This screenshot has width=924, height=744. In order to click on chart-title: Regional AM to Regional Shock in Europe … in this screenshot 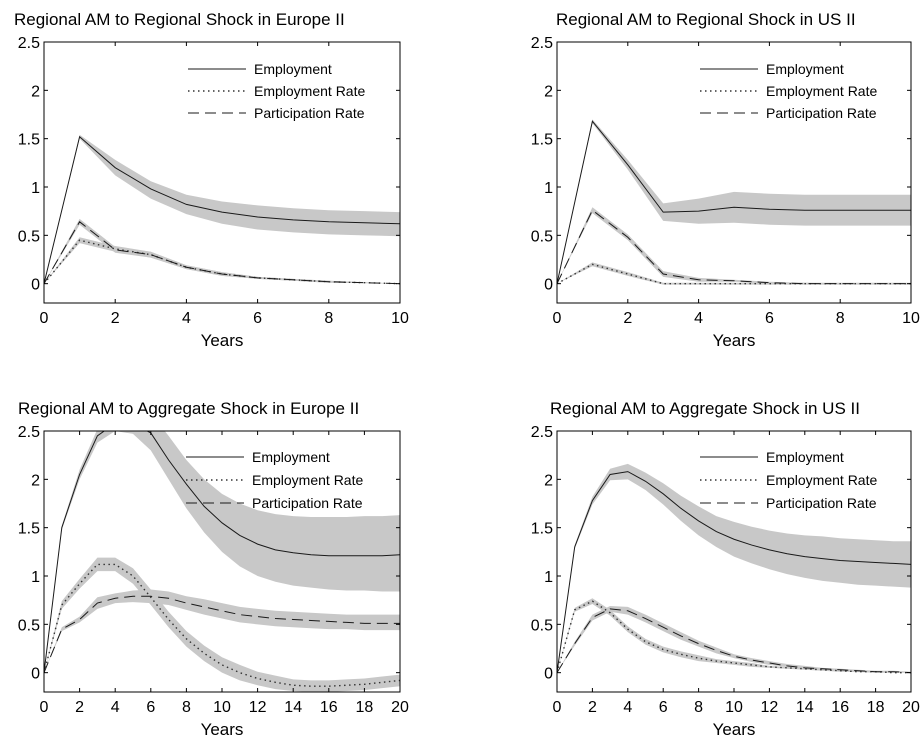, I will do `click(179, 19)`.